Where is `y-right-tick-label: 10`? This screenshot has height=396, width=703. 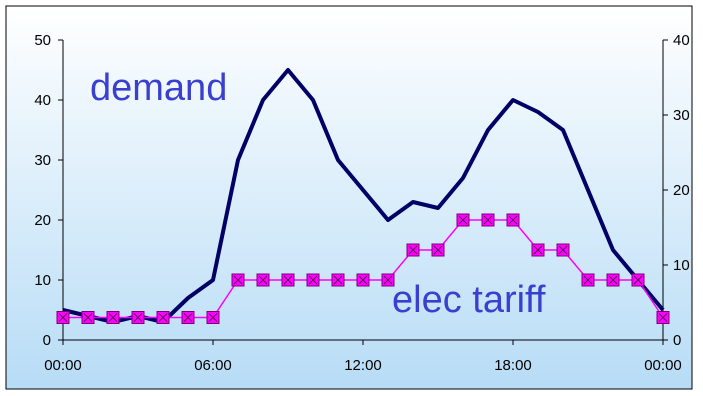 y-right-tick-label: 10 is located at coordinates (681, 265).